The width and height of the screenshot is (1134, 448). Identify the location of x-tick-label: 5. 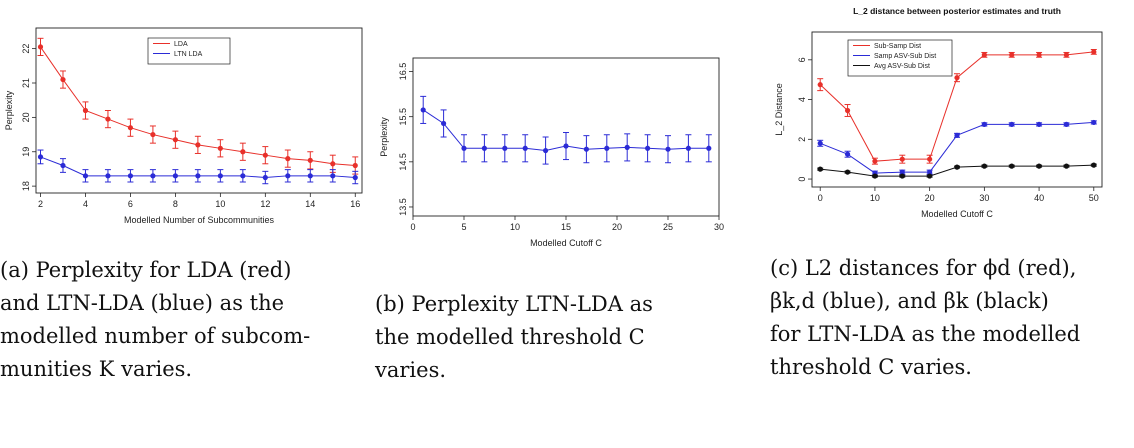
(463, 227).